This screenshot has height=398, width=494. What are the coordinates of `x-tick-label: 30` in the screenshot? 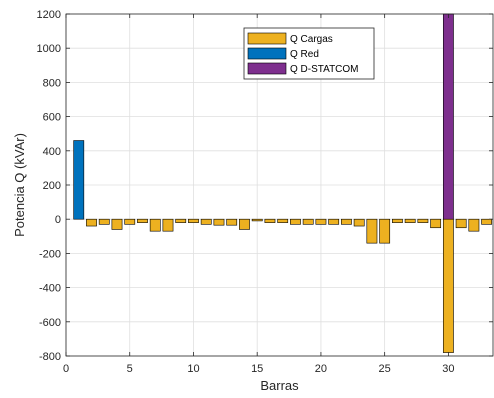 It's located at (448, 369).